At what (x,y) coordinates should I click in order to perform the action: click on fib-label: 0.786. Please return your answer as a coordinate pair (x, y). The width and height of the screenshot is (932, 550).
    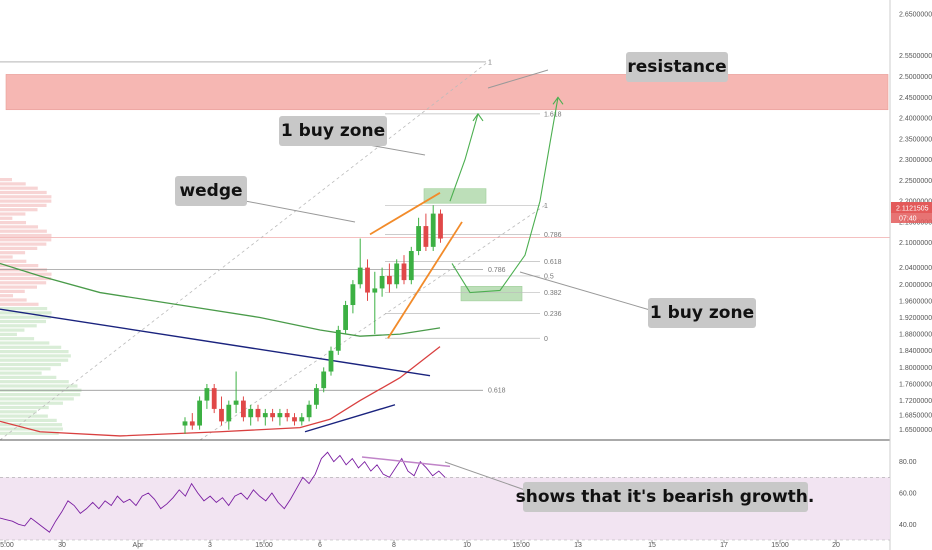
    Looking at the image, I should click on (497, 270).